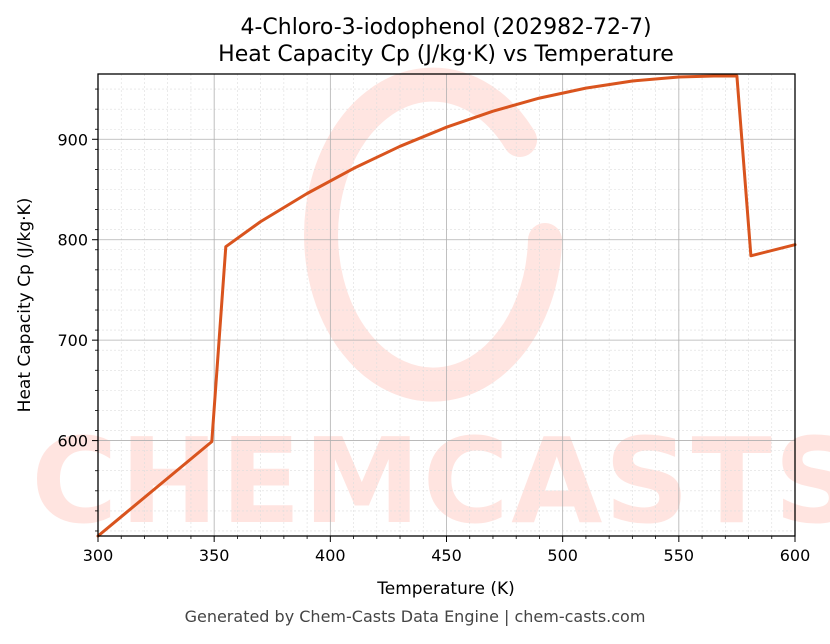 Image resolution: width=830 pixels, height=644 pixels. What do you see at coordinates (330, 555) in the screenshot?
I see `x-tick-label: 400` at bounding box center [330, 555].